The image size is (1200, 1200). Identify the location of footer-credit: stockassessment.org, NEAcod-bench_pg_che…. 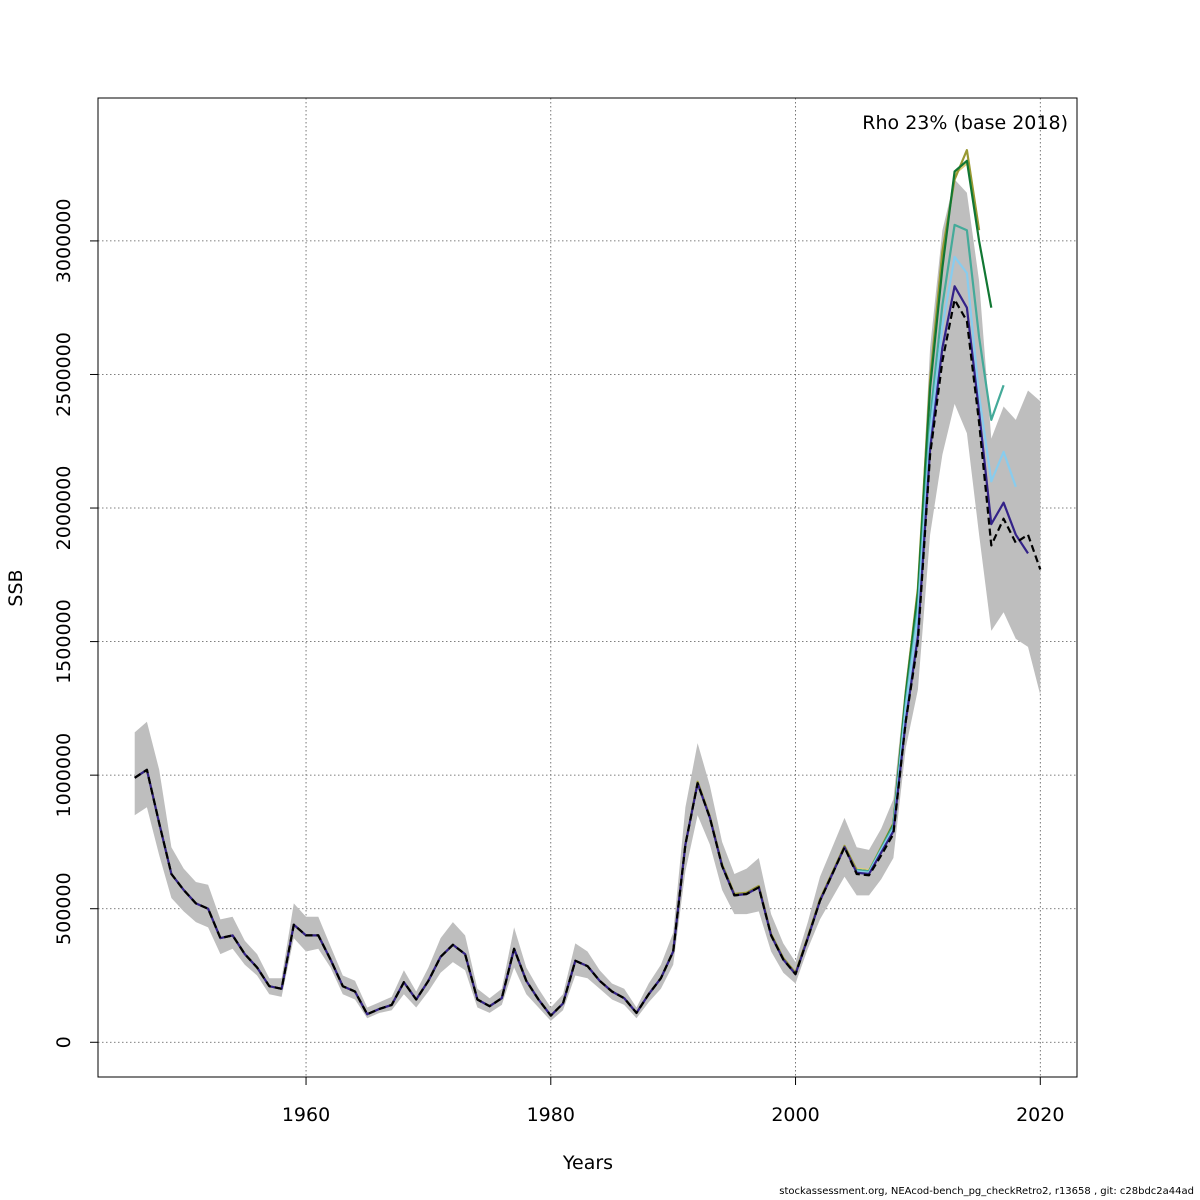
(986, 1191).